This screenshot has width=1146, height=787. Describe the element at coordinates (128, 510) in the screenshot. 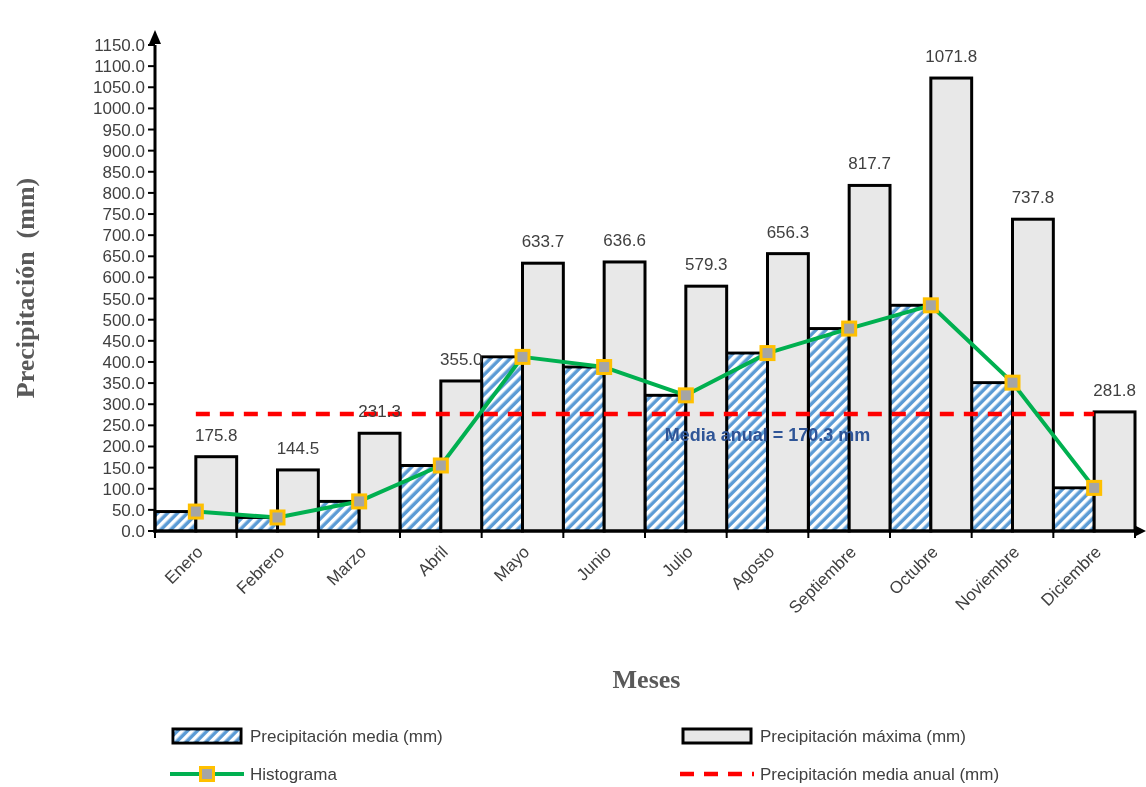

I see `y-tick-label: 50.0` at that location.